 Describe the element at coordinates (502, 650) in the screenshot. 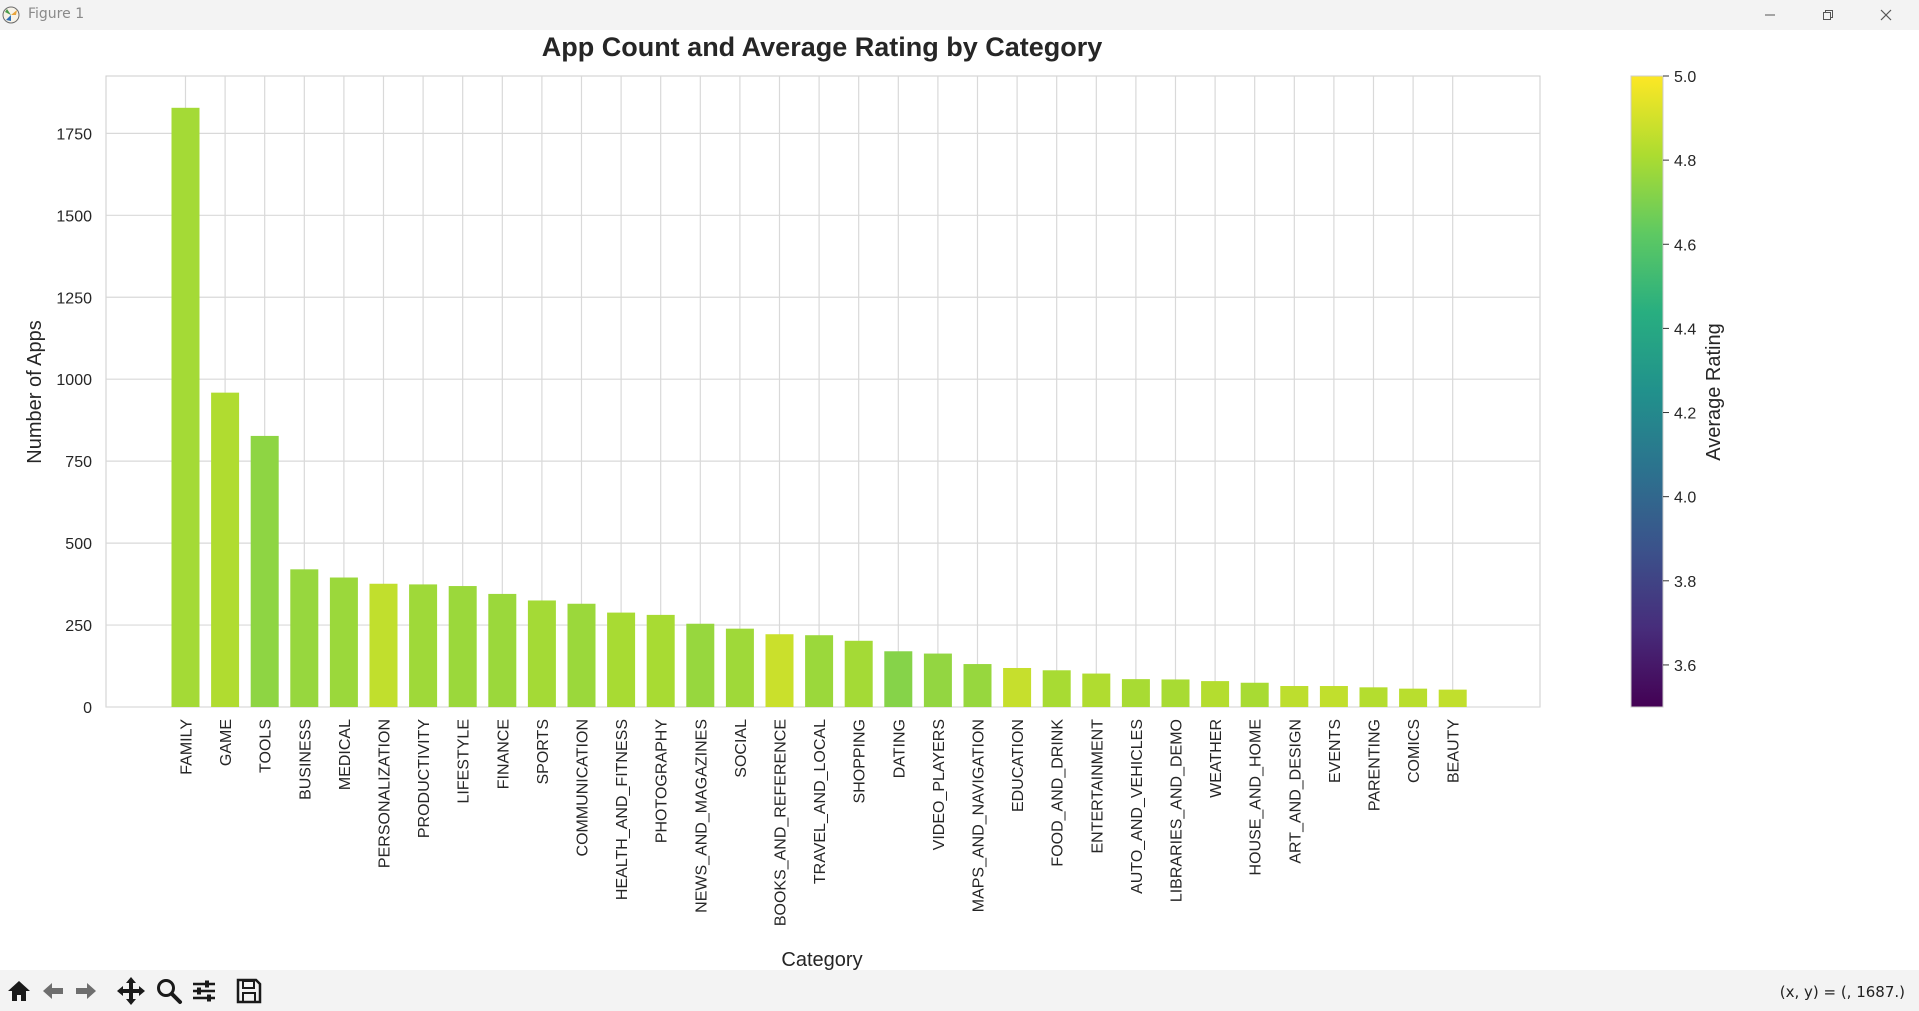

I see `bar-finance` at that location.